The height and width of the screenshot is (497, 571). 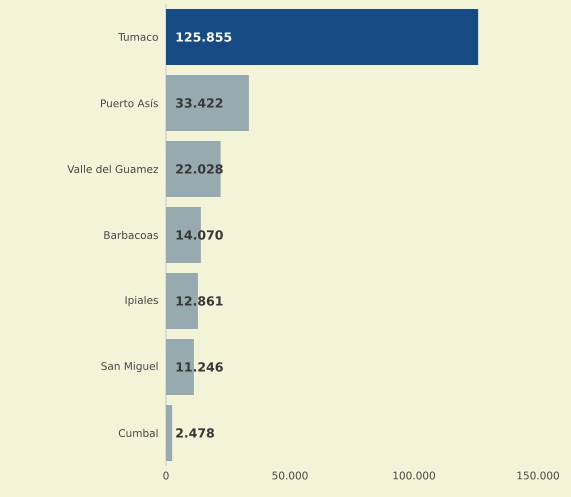 What do you see at coordinates (195, 433) in the screenshot?
I see `data-label: 2.478` at bounding box center [195, 433].